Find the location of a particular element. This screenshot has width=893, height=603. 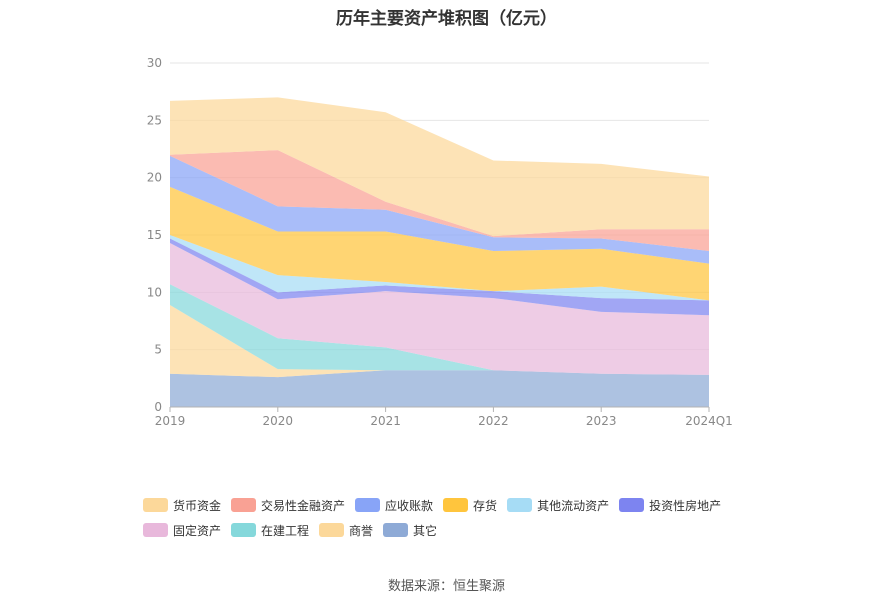

legend-label: 存货 is located at coordinates (485, 505).